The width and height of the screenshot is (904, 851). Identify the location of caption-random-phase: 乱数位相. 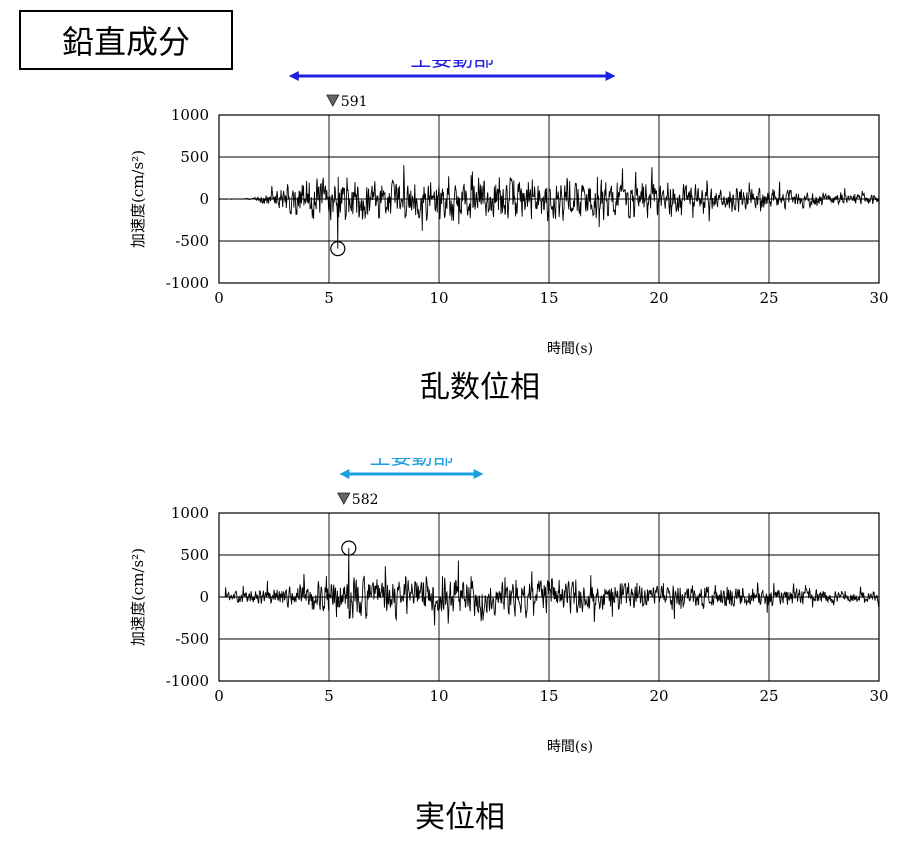
(480, 387).